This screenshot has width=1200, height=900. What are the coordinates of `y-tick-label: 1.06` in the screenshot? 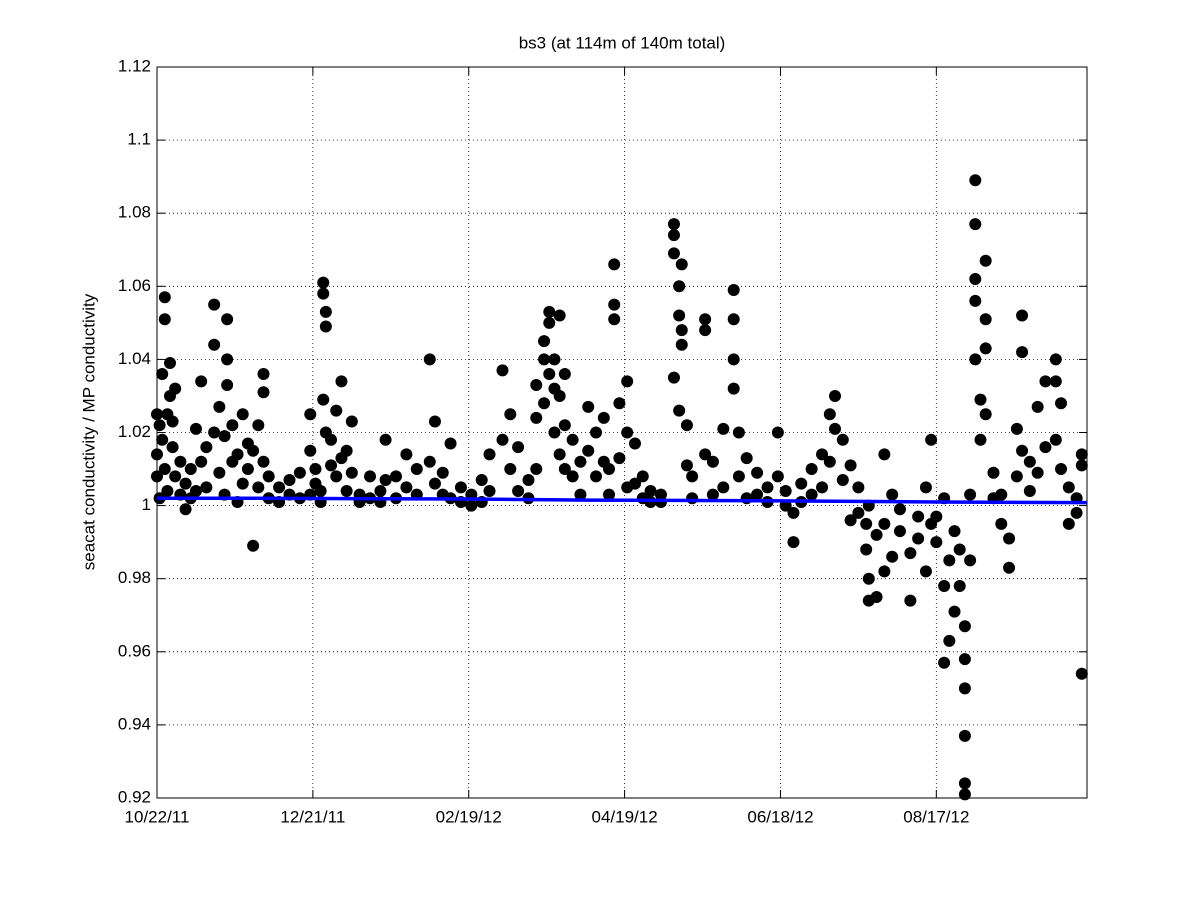 It's located at (134, 285).